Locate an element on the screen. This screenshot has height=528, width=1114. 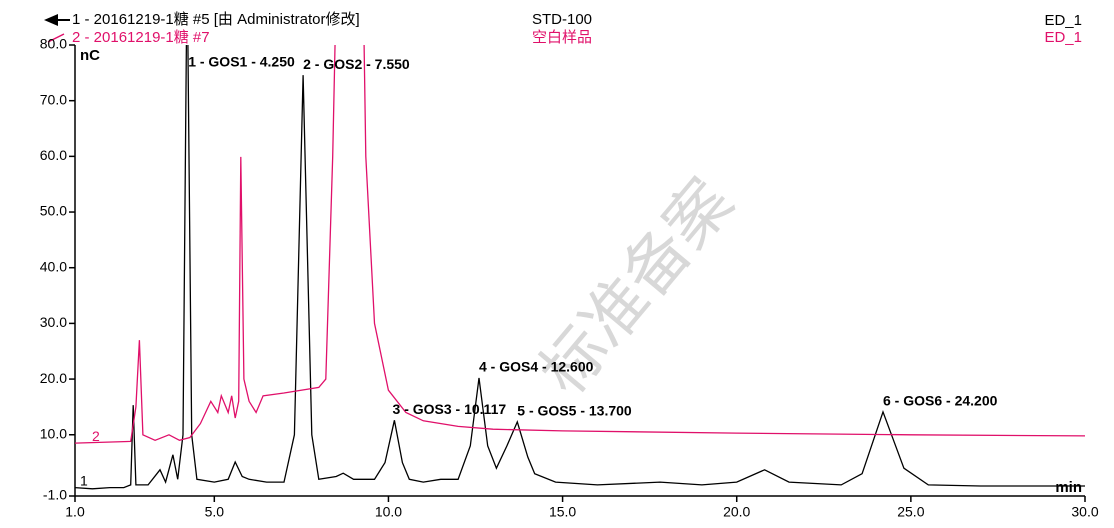
x-tick-label: 10.0 is located at coordinates (388, 512).